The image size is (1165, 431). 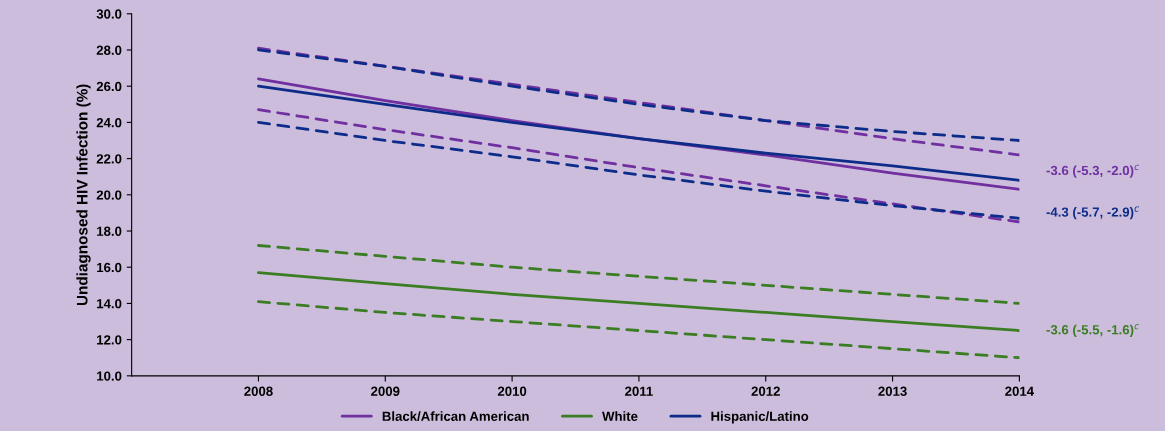 What do you see at coordinates (512, 391) in the screenshot?
I see `x-tick-label: 2010` at bounding box center [512, 391].